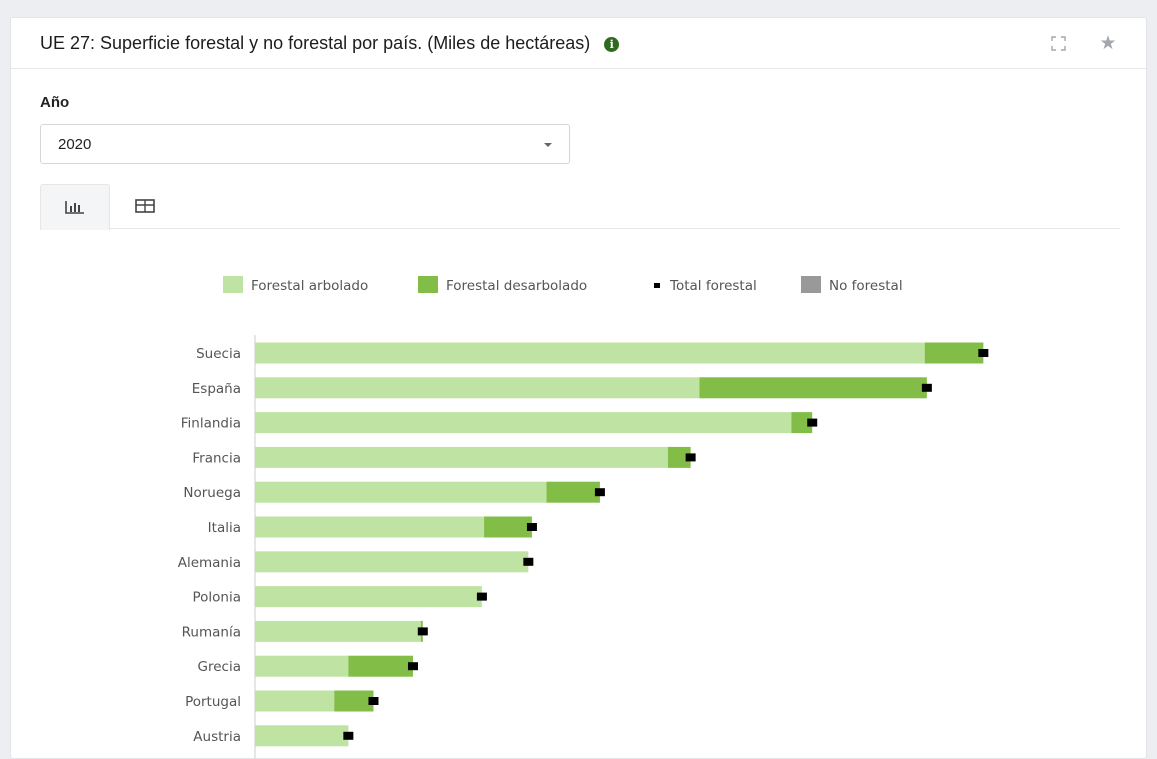 This screenshot has height=759, width=1157. What do you see at coordinates (216, 458) in the screenshot?
I see `y-tick-label: Francia` at bounding box center [216, 458].